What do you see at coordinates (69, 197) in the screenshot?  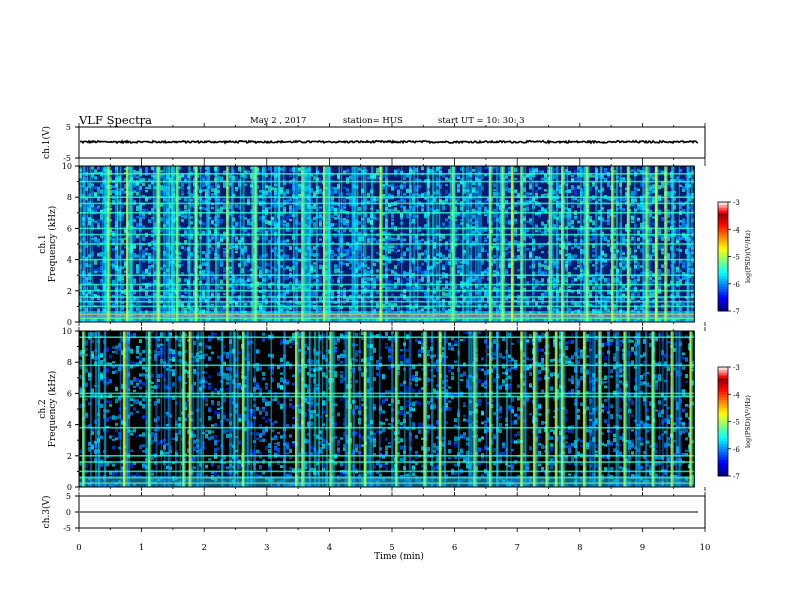 I see `y-tick-label: 8` at bounding box center [69, 197].